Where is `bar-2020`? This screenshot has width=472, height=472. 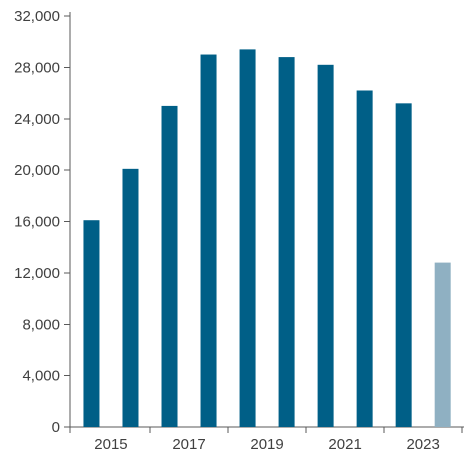 bar-2020 is located at coordinates (286, 242).